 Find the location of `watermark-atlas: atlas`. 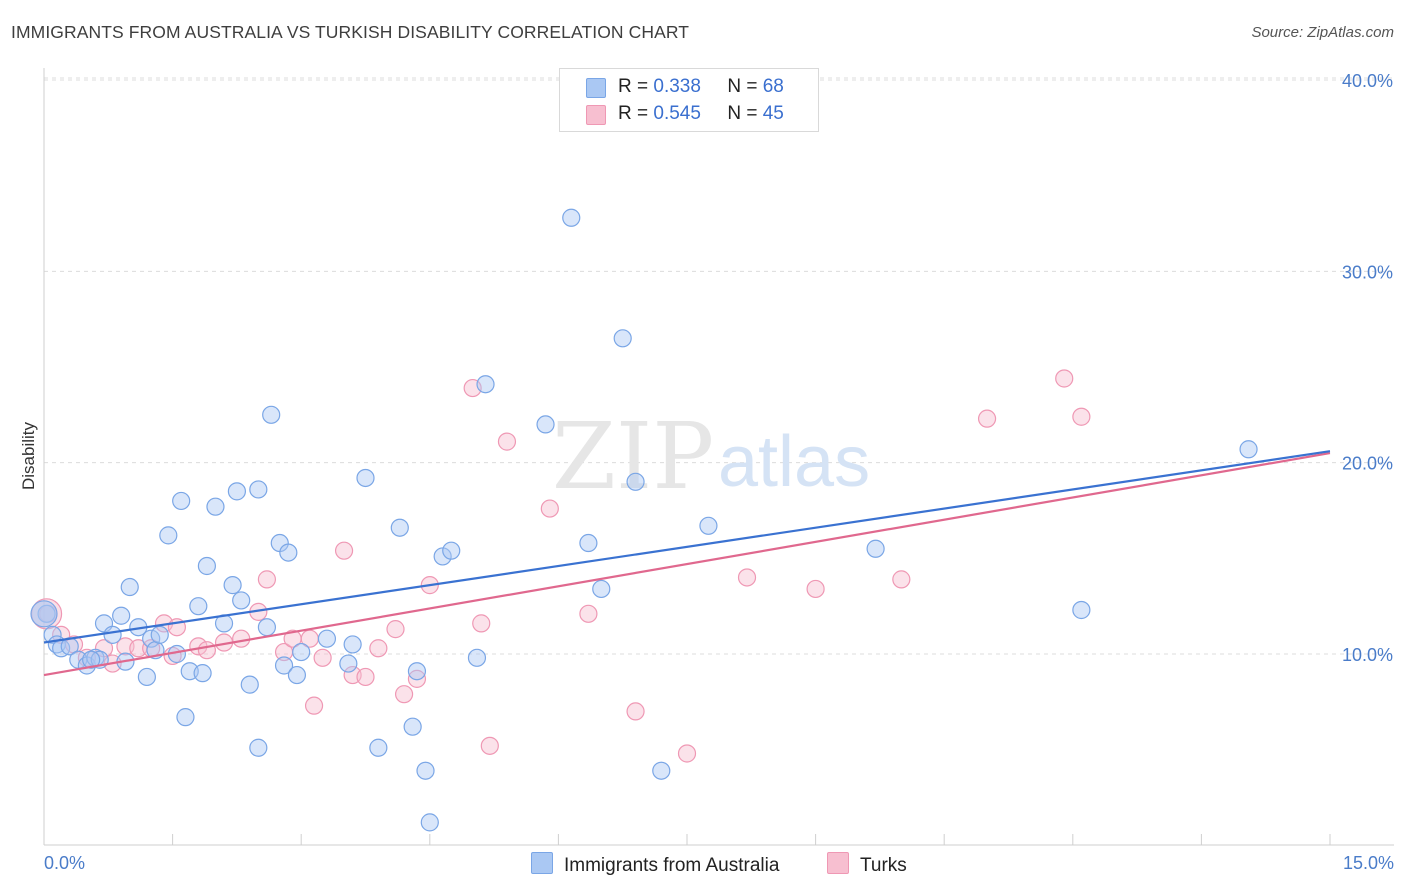

watermark-atlas: atlas is located at coordinates (794, 462).